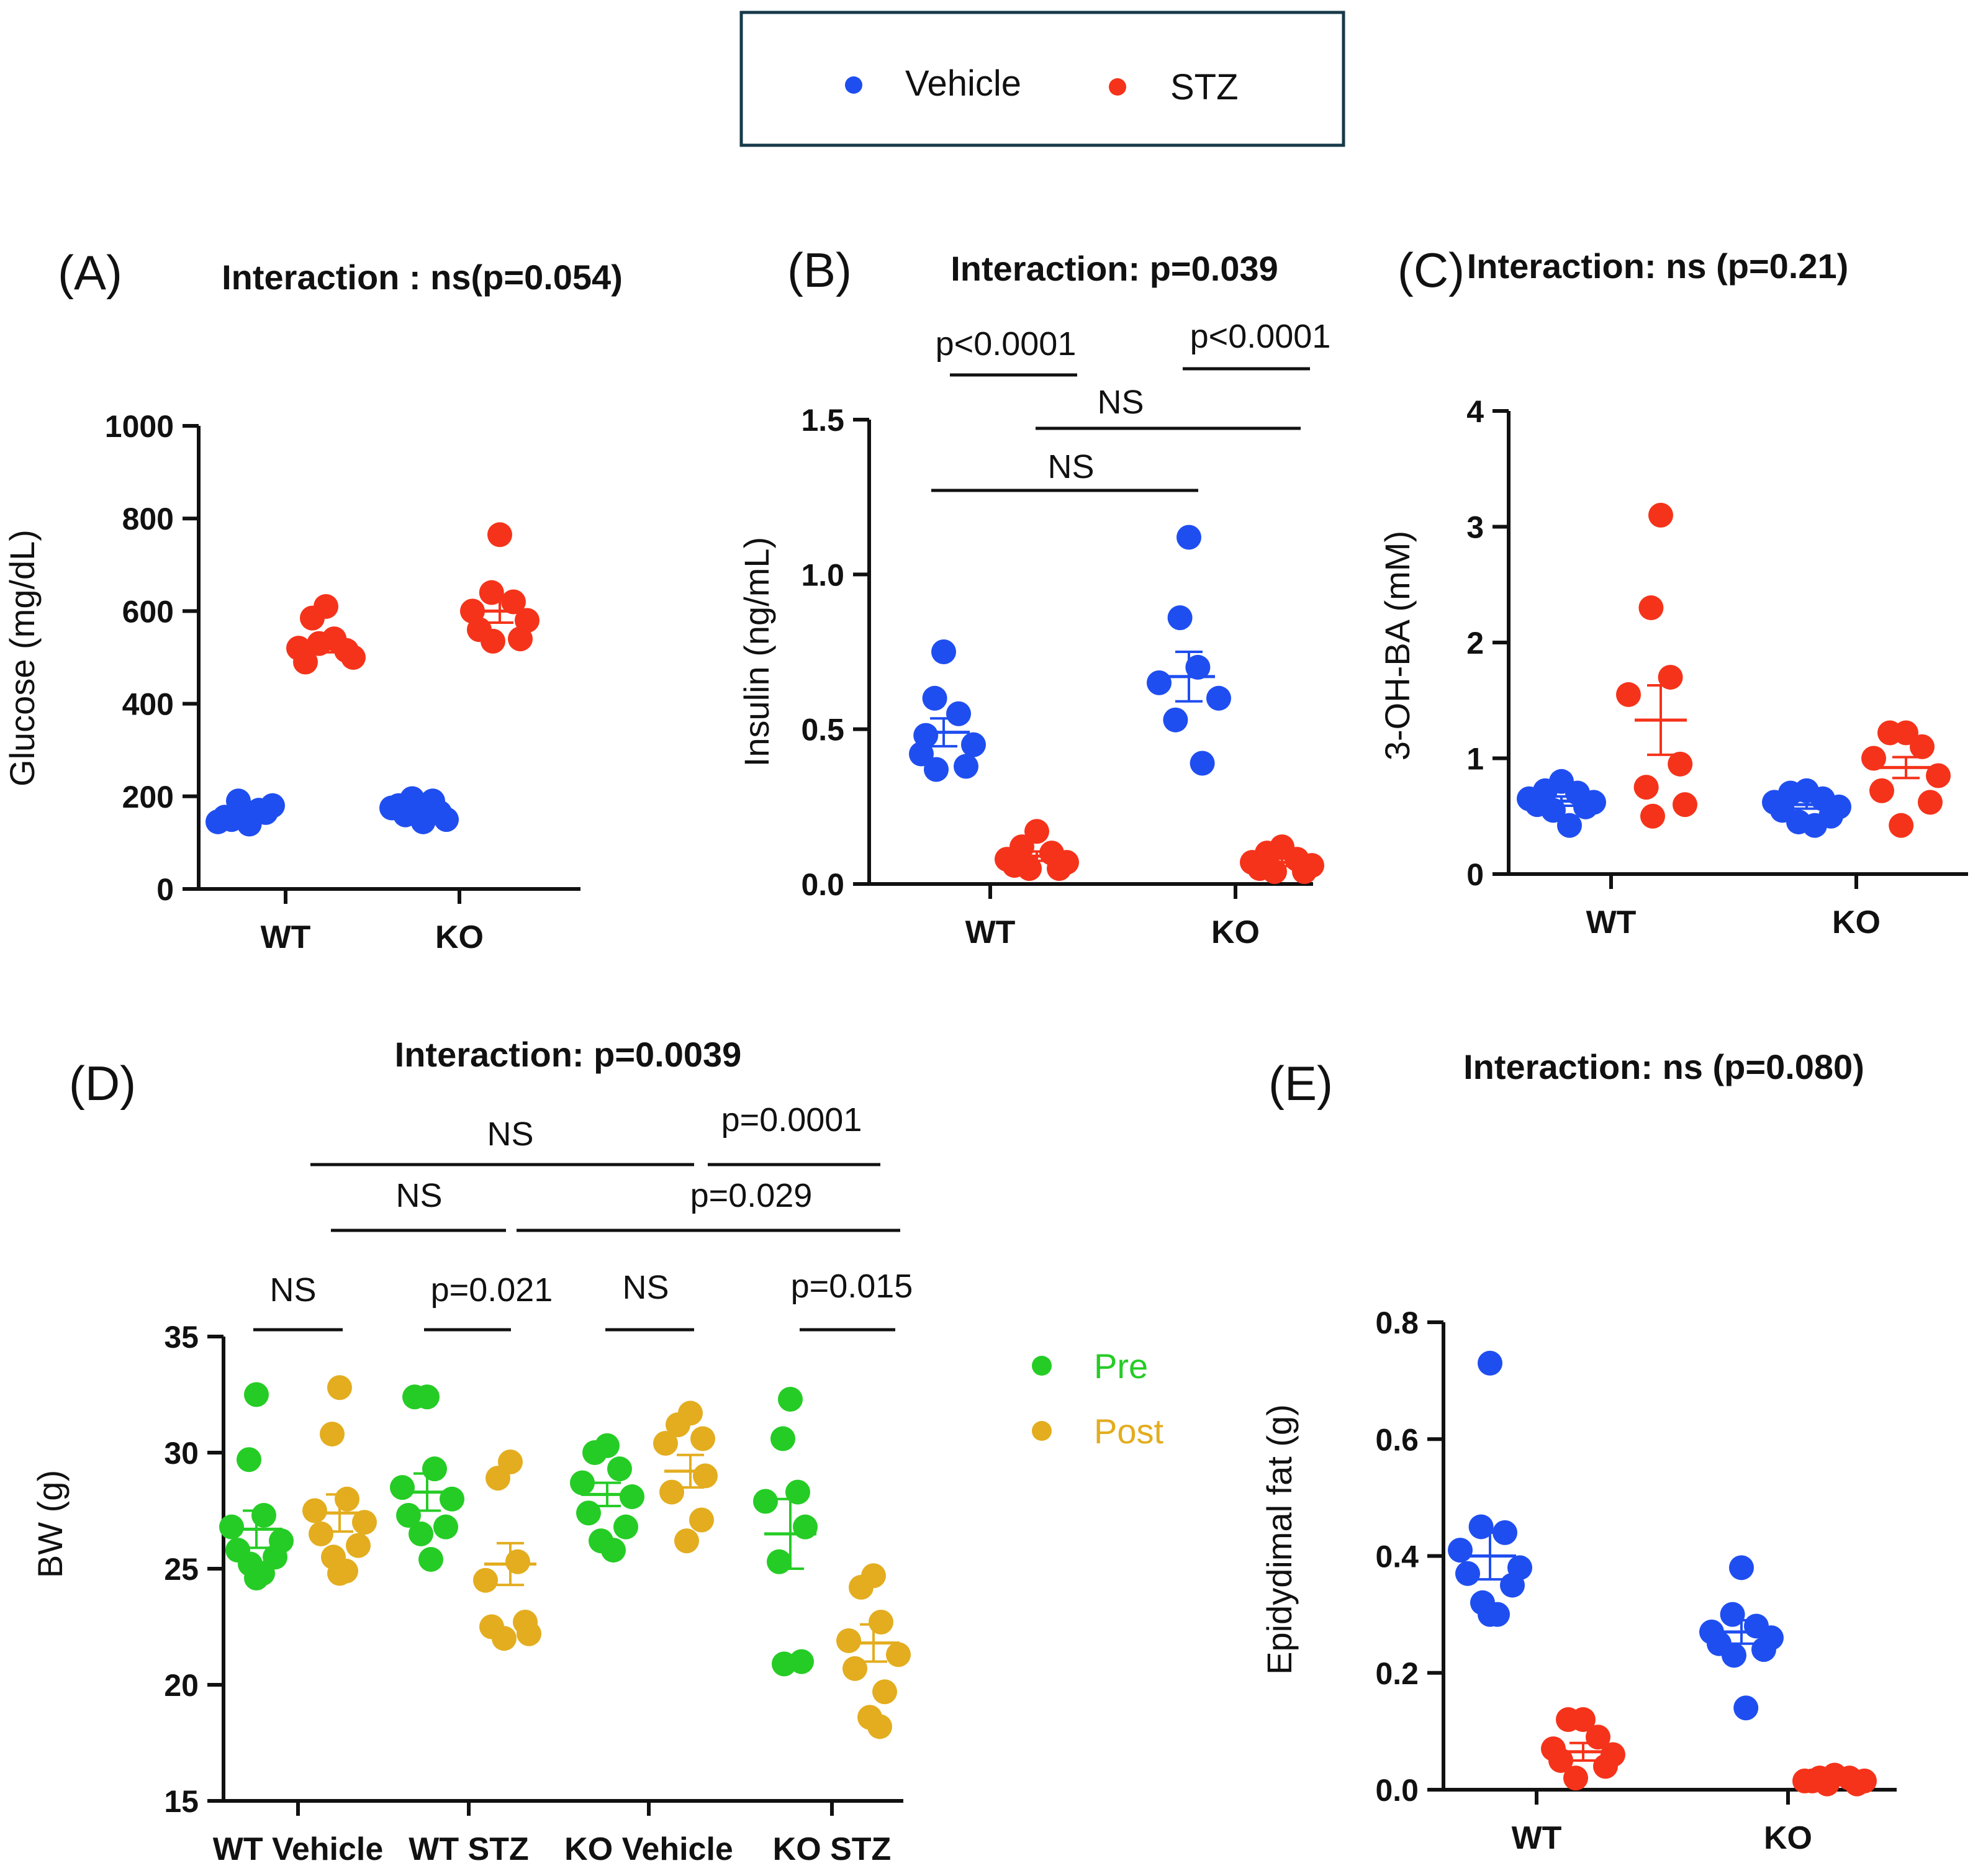 The height and width of the screenshot is (1876, 1978). What do you see at coordinates (1042, 79) in the screenshot?
I see `legend-frame` at bounding box center [1042, 79].